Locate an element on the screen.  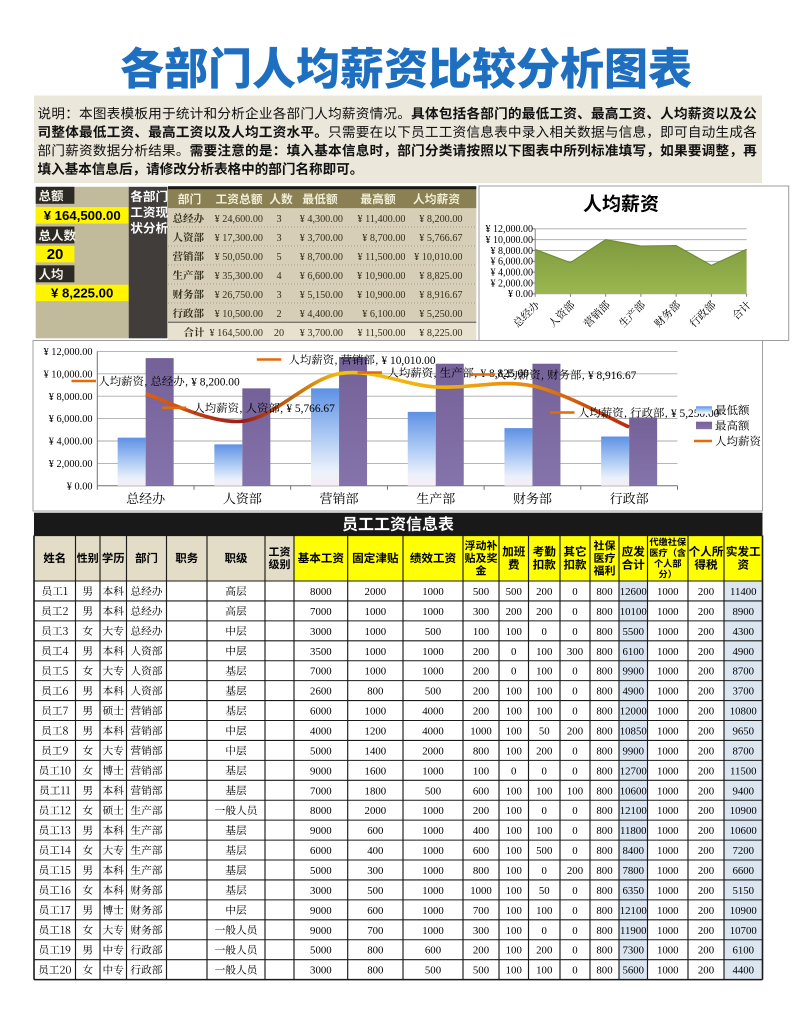
svg-text: 2 is located at coordinates (278, 314).